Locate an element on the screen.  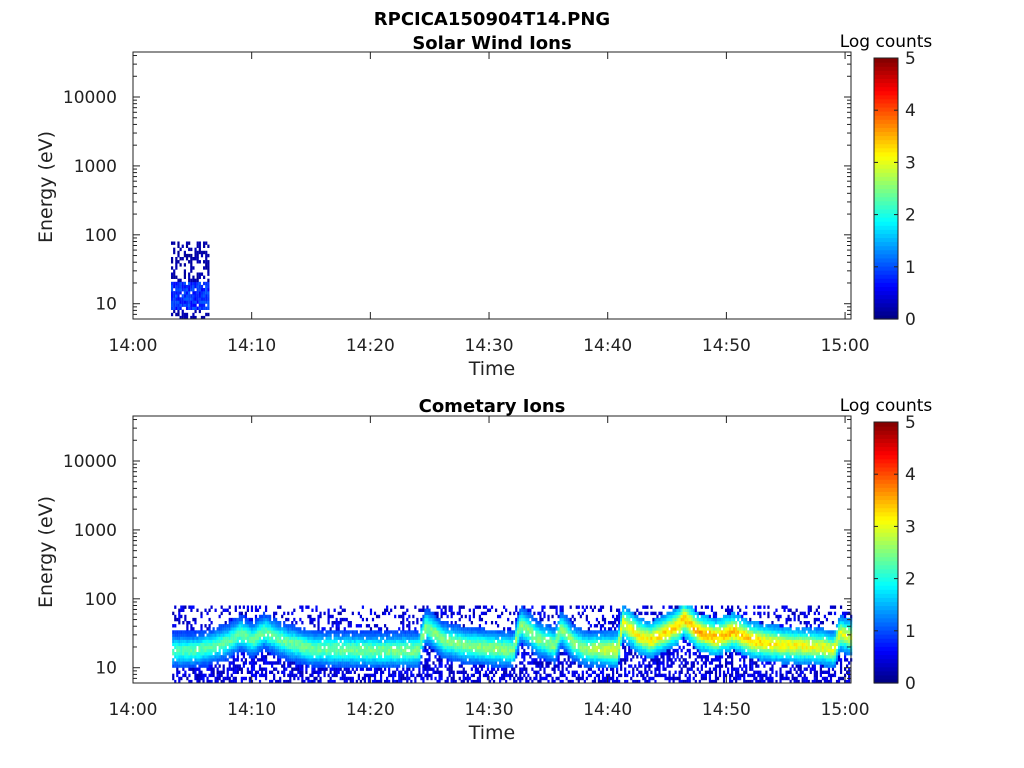
colorbar-tick-label: 4 is located at coordinates (910, 111).